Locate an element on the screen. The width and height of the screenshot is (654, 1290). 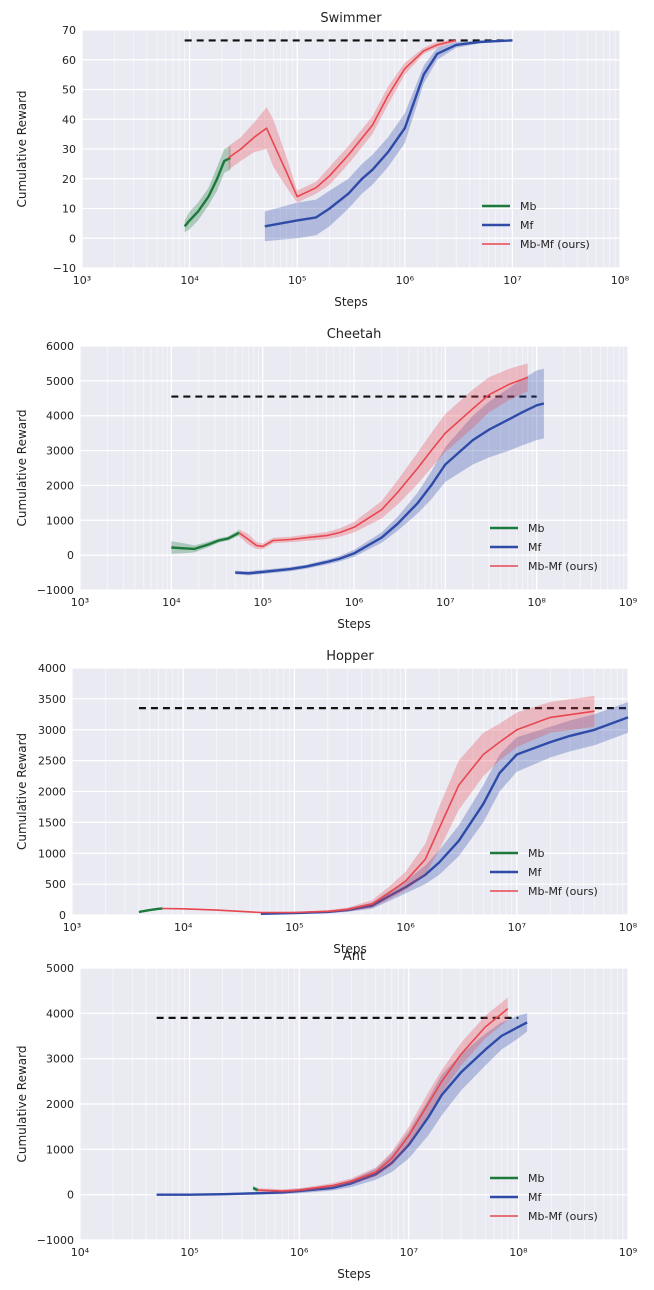
chart-title: Cheetah is located at coordinates (354, 334).